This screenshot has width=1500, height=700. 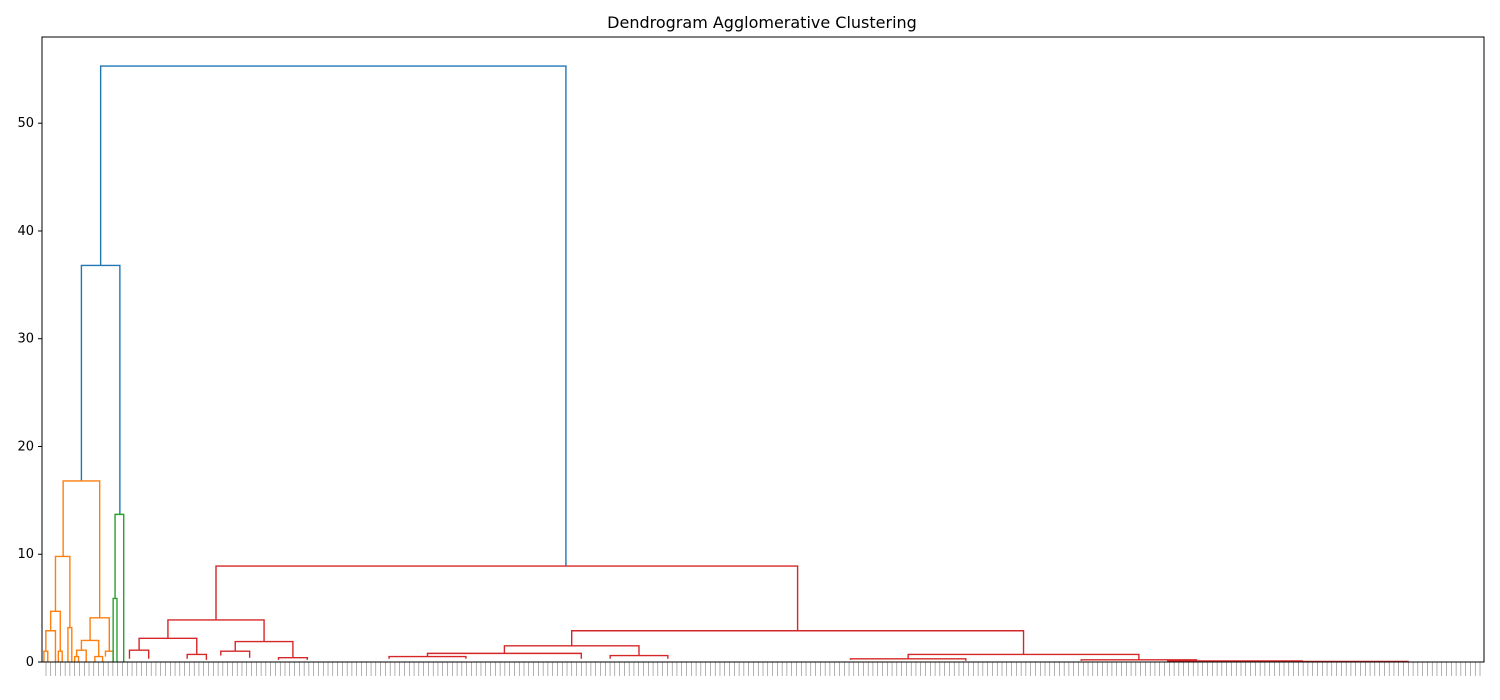 What do you see at coordinates (29, 393) in the screenshot?
I see `y-axis: 0 10 20 30 40 50` at bounding box center [29, 393].